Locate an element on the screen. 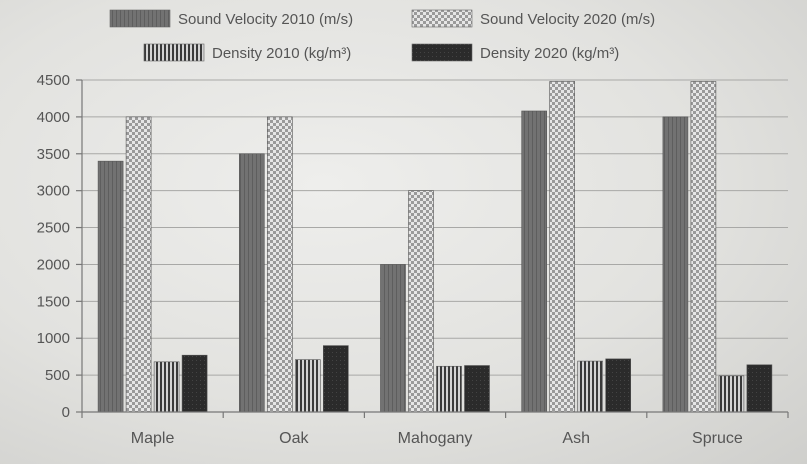 The width and height of the screenshot is (807, 464). x-tick-label: Maple is located at coordinates (153, 438).